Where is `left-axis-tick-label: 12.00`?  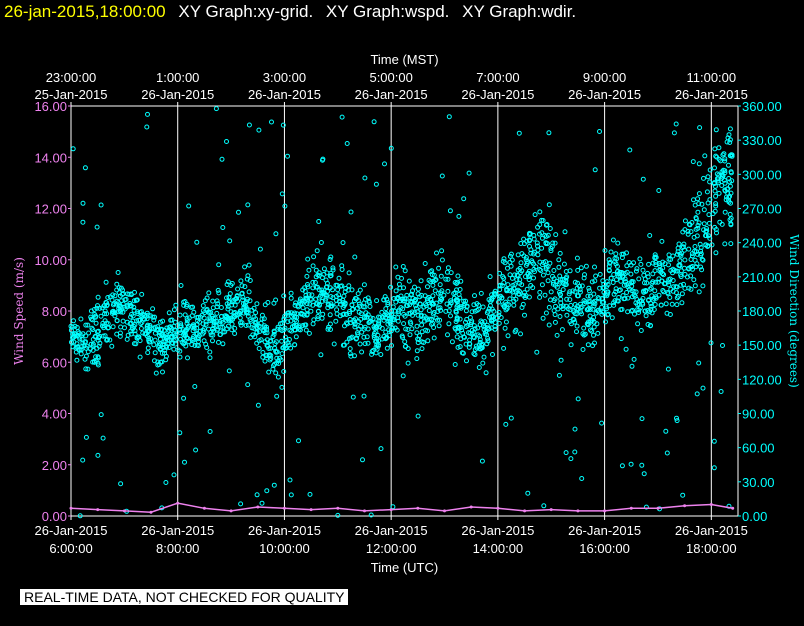
left-axis-tick-label: 12.00 is located at coordinates (50, 209).